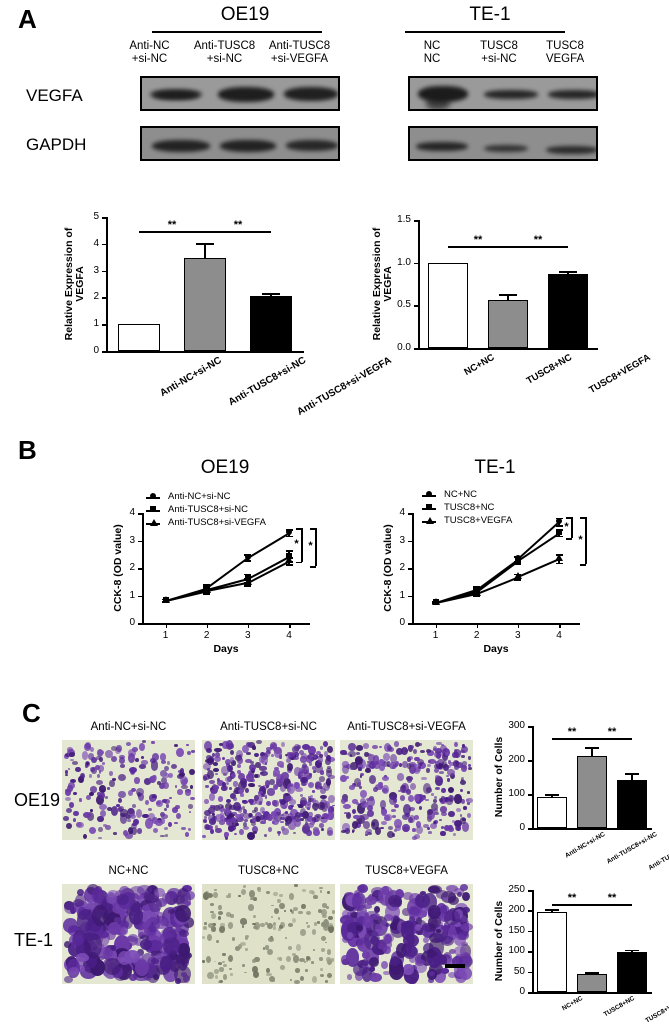 This screenshot has width=669, height=1025. I want to click on y-tick-label: 4, so click(132, 512).